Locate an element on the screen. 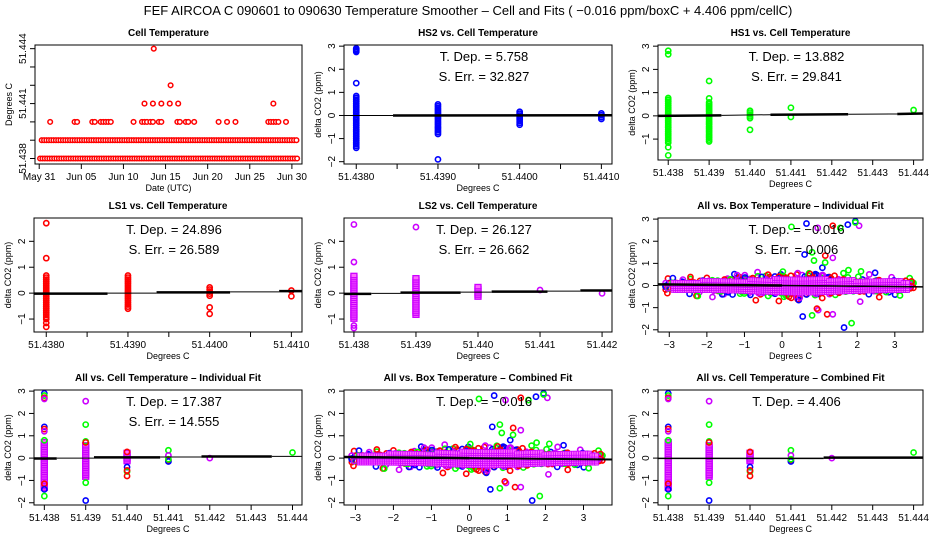  fit-annotation: T. Dep. = 17.387 is located at coordinates (174, 401).